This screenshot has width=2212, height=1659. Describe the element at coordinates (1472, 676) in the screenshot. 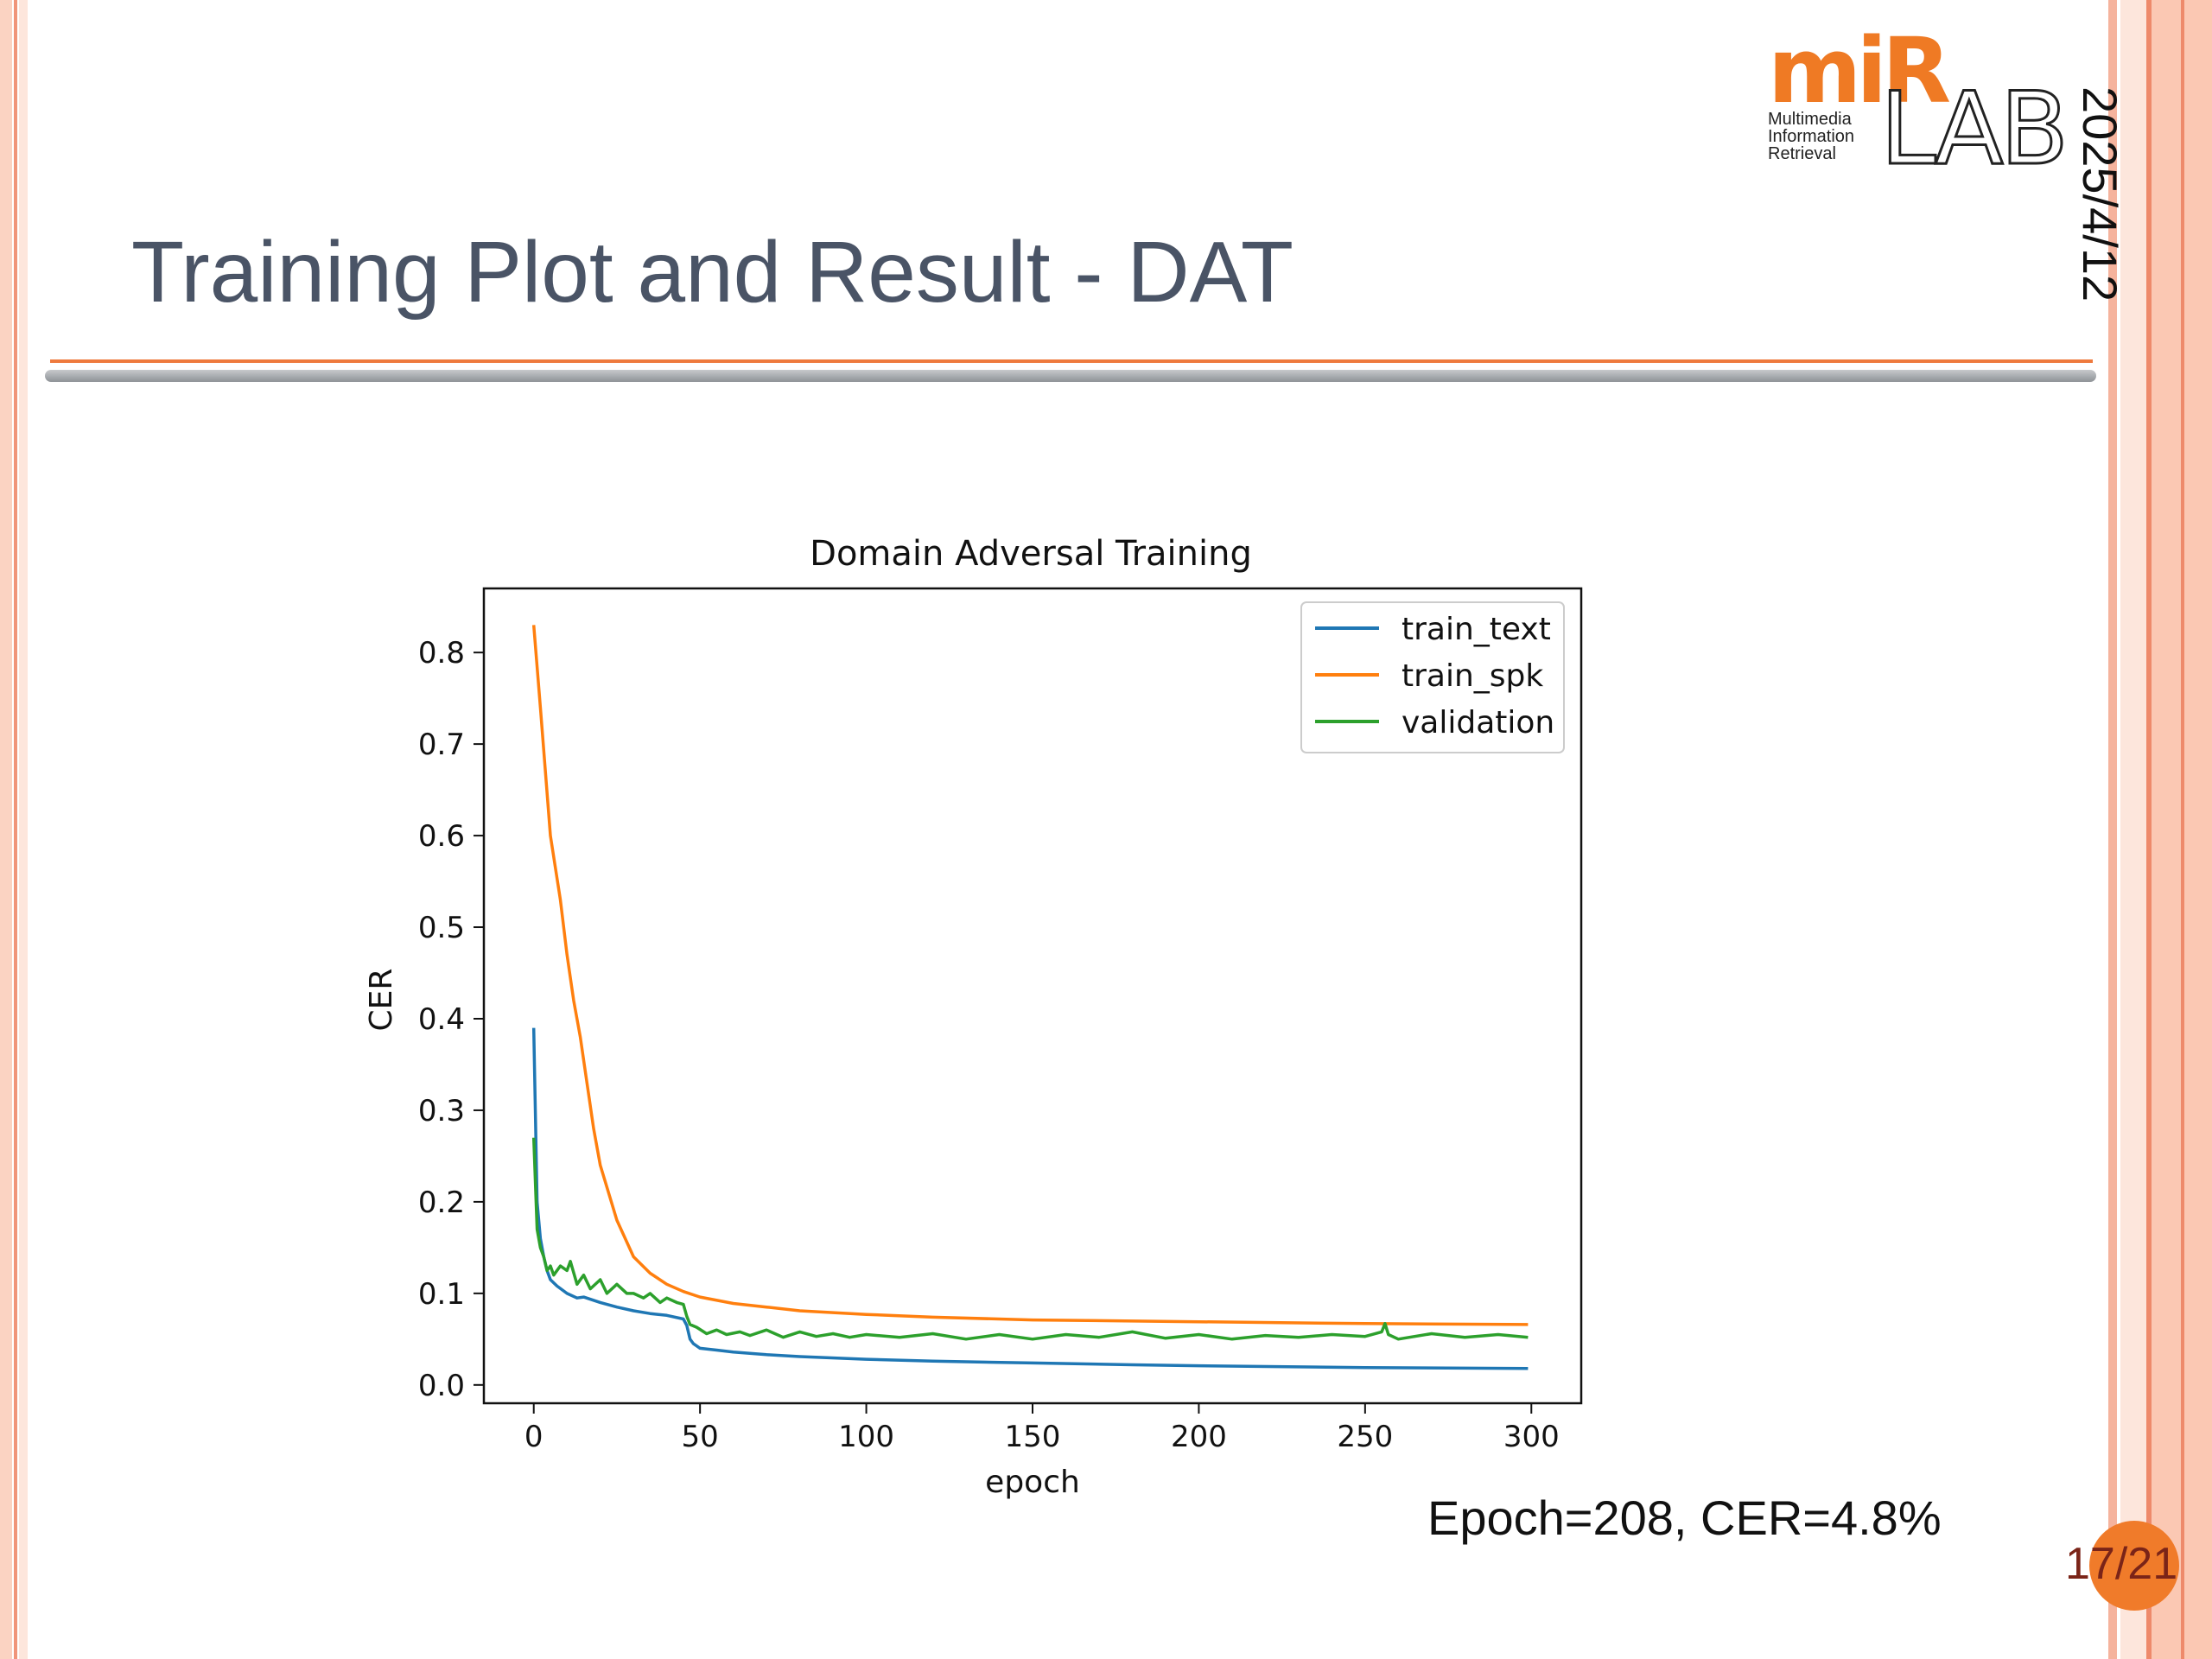

I see `legend-label: train_spk` at that location.